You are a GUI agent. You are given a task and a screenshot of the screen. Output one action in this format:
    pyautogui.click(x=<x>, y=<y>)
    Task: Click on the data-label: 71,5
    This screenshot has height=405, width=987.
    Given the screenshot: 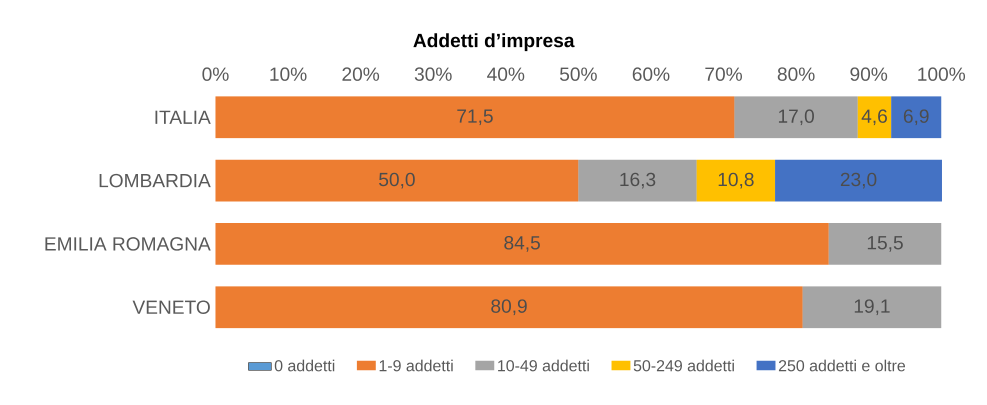 What is the action you would take?
    pyautogui.click(x=475, y=117)
    